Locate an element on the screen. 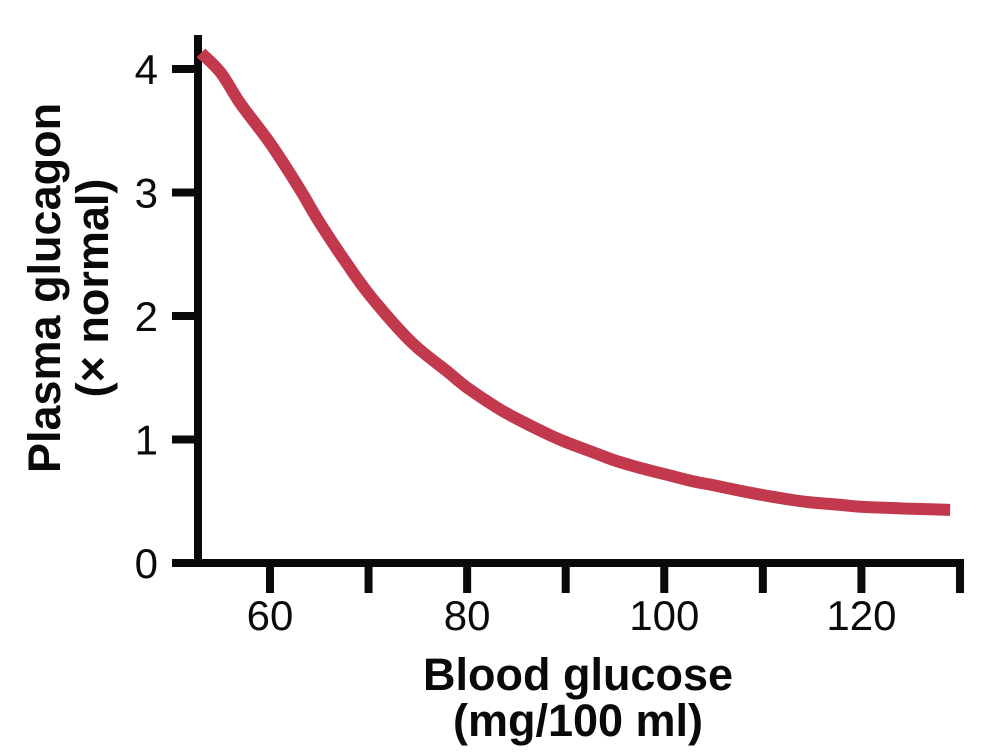 Image resolution: width=1003 pixels, height=755 pixels. y-tick-label-4: 4 is located at coordinates (146, 69).